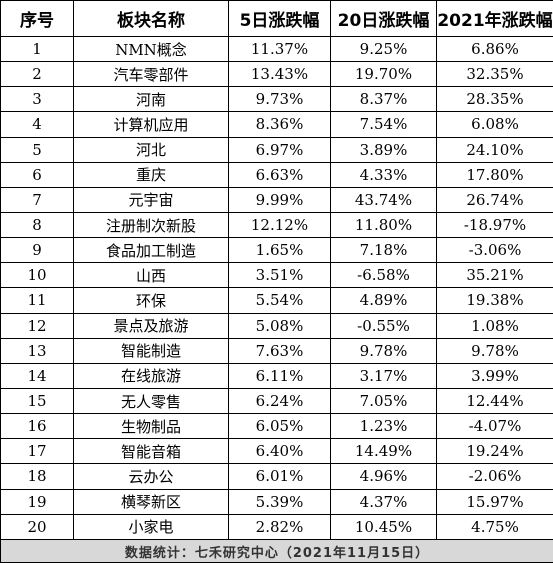 The width and height of the screenshot is (553, 563). What do you see at coordinates (276, 476) in the screenshot?
I see `table-row: 18 云办公 6.01% 4.96% -2.06%` at bounding box center [276, 476].